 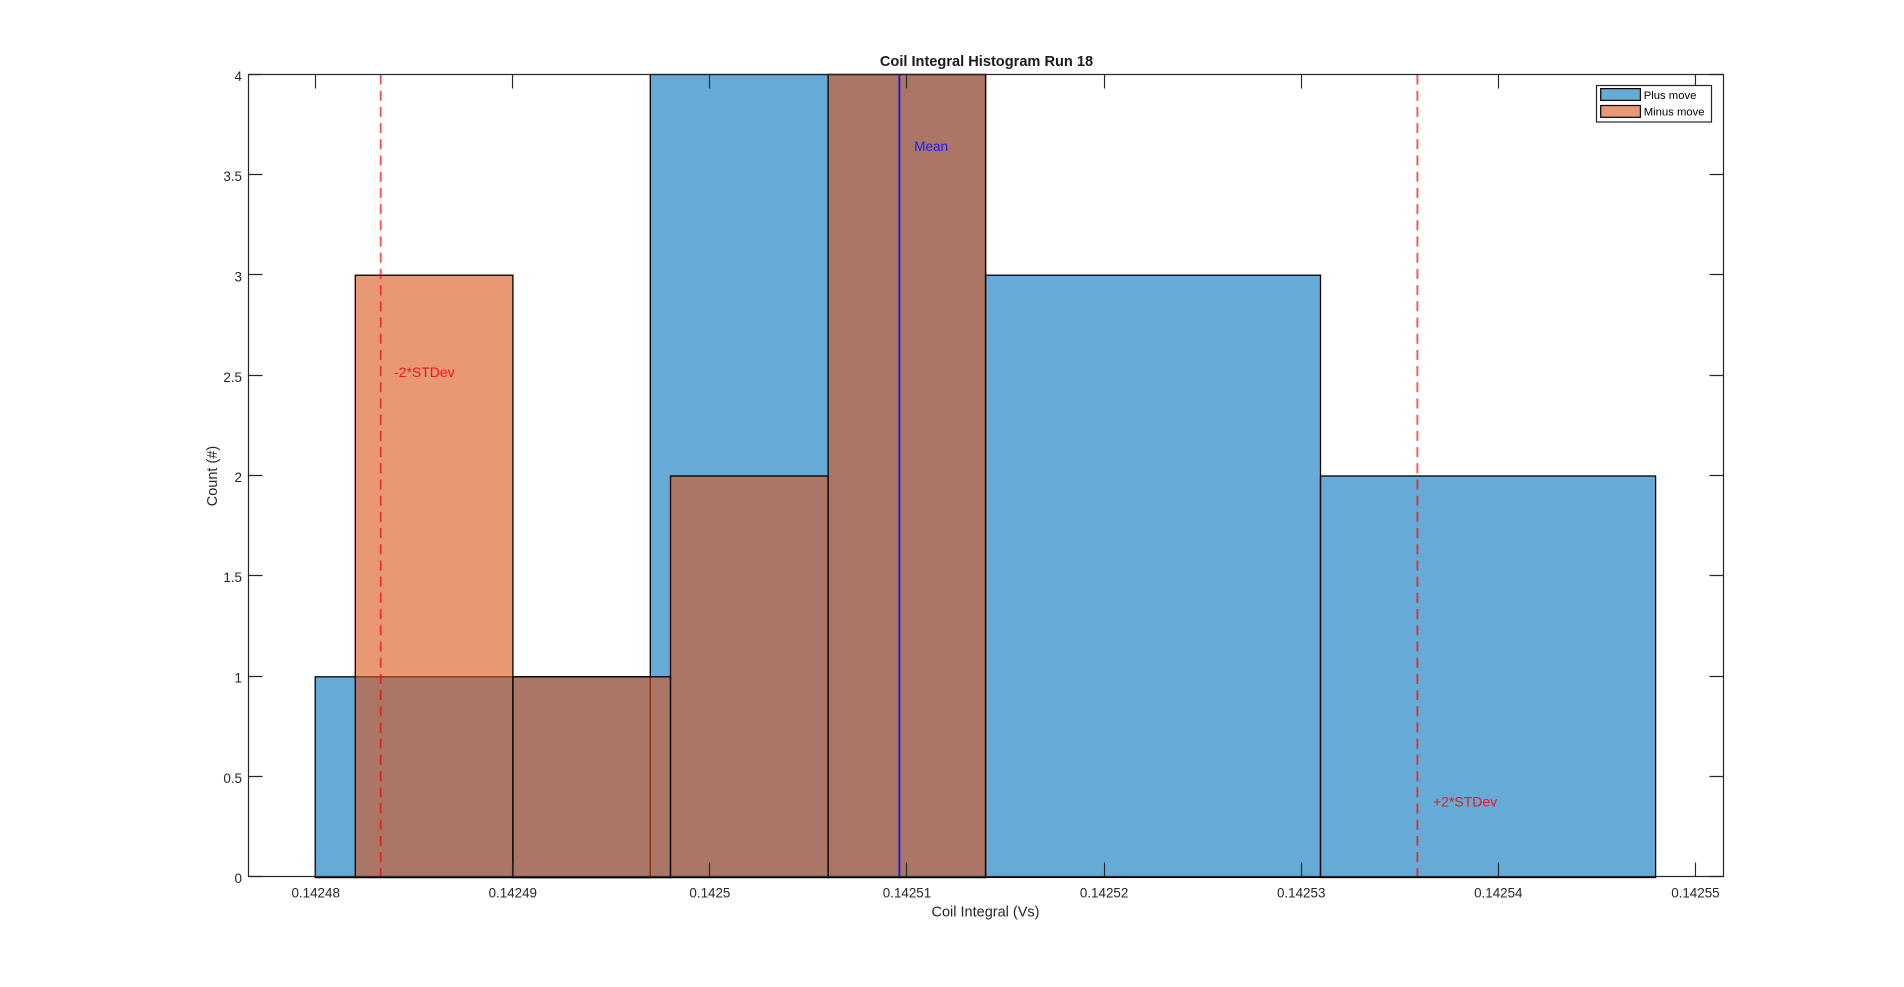 What do you see at coordinates (986, 62) in the screenshot?
I see `svg-text: Coil Integral Histogram Run 18` at bounding box center [986, 62].